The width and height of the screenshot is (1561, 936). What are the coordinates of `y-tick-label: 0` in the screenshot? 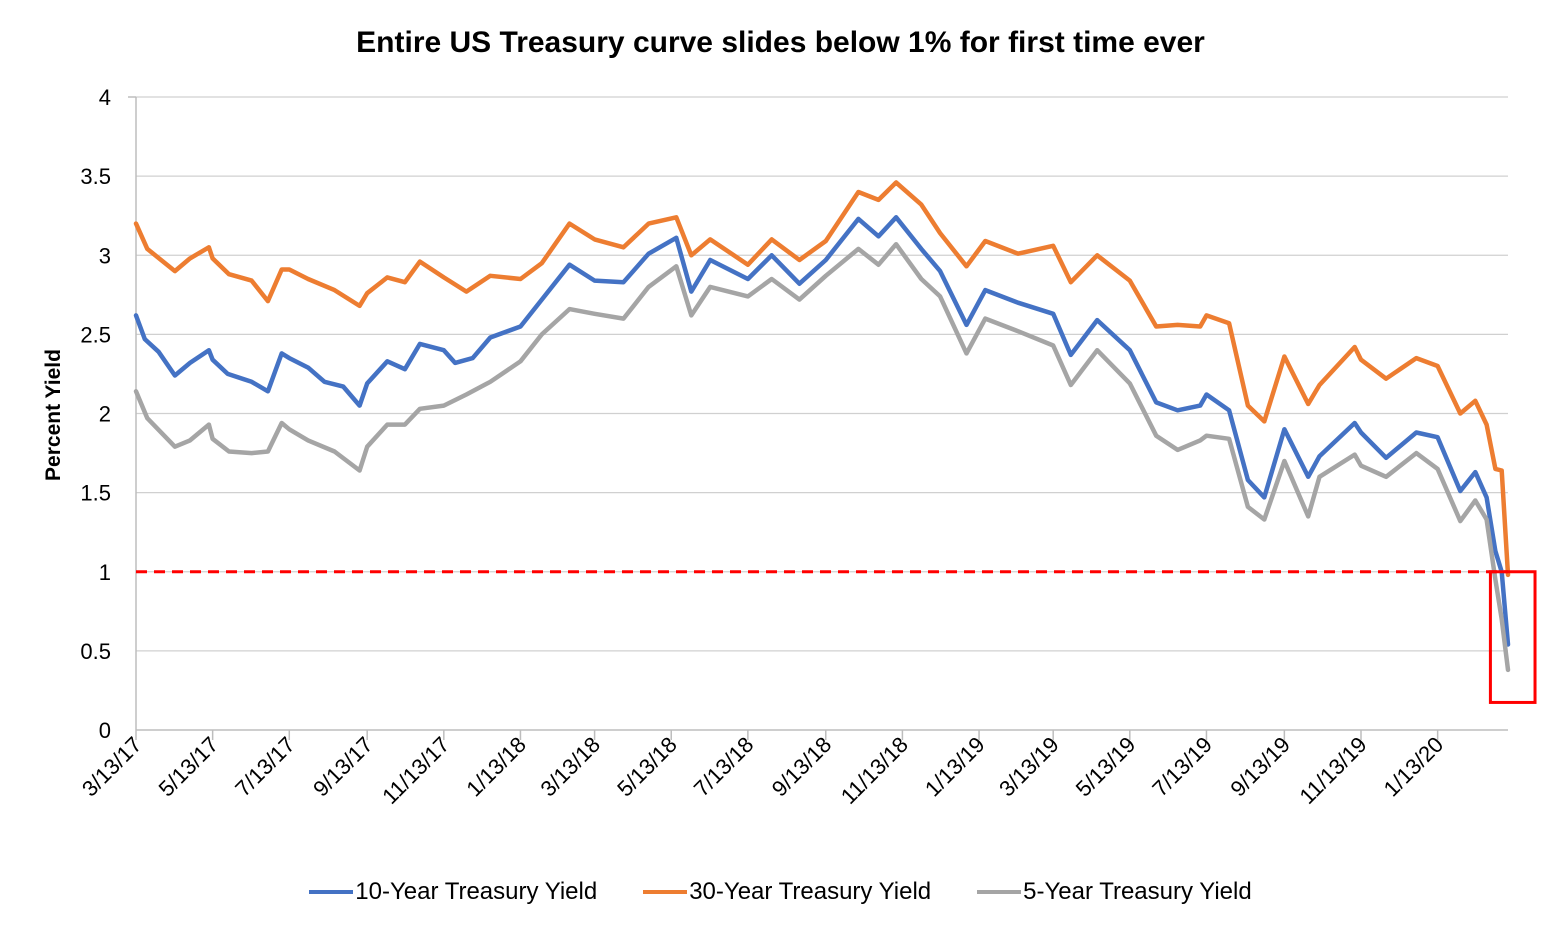 It's located at (105, 730).